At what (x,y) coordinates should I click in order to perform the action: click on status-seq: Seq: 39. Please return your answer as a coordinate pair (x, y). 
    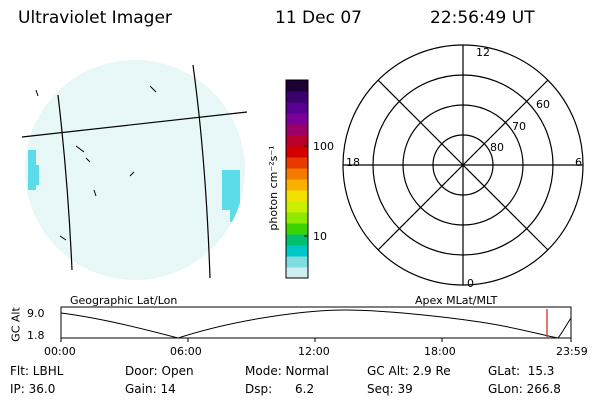
    Looking at the image, I should click on (390, 389).